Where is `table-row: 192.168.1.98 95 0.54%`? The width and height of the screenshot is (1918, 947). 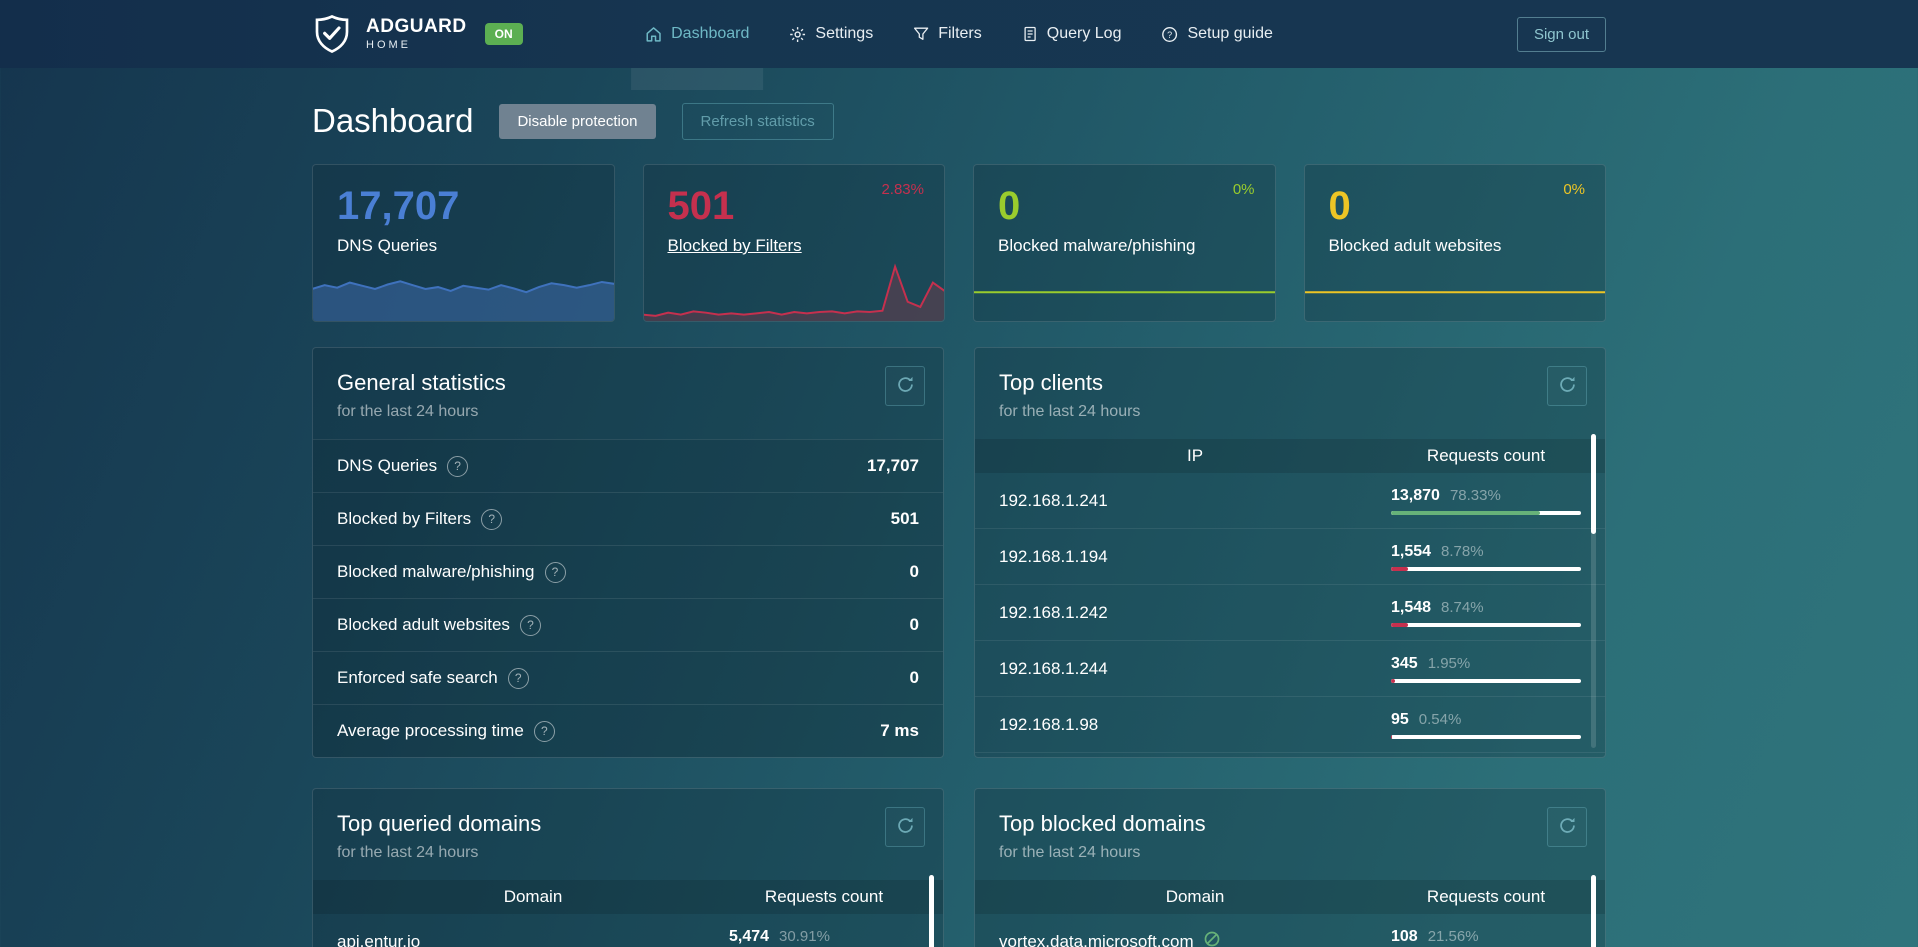
table-row: 192.168.1.98 95 0.54% is located at coordinates (1290, 725).